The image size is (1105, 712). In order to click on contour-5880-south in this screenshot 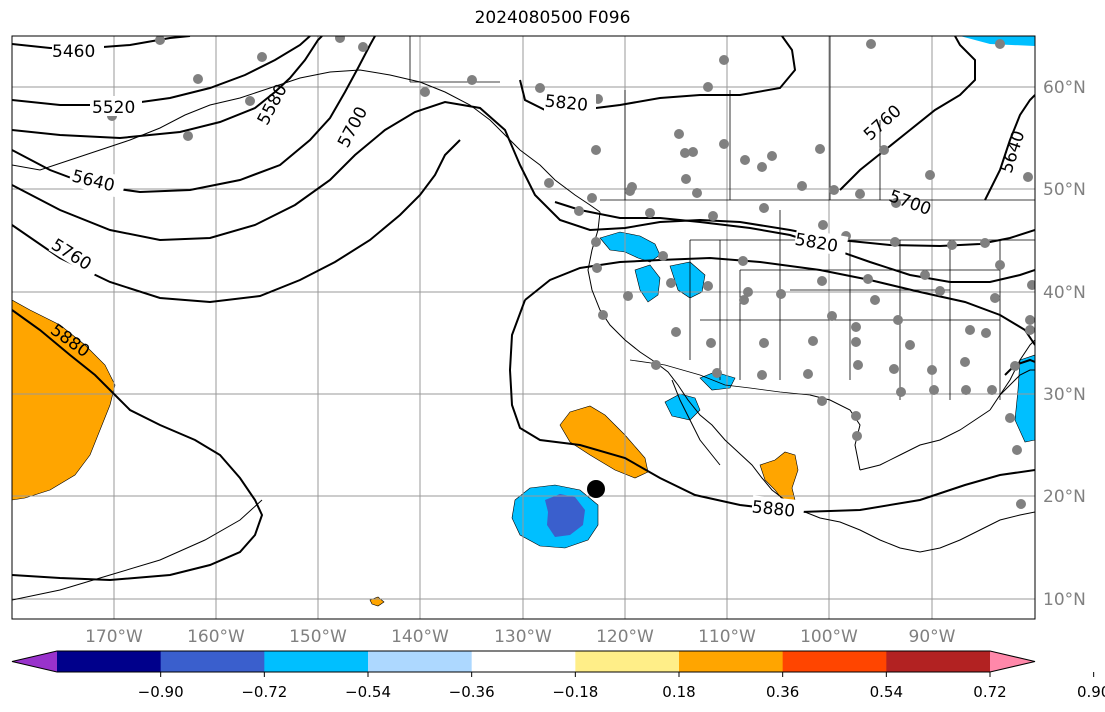, I will do `click(771, 406)`.